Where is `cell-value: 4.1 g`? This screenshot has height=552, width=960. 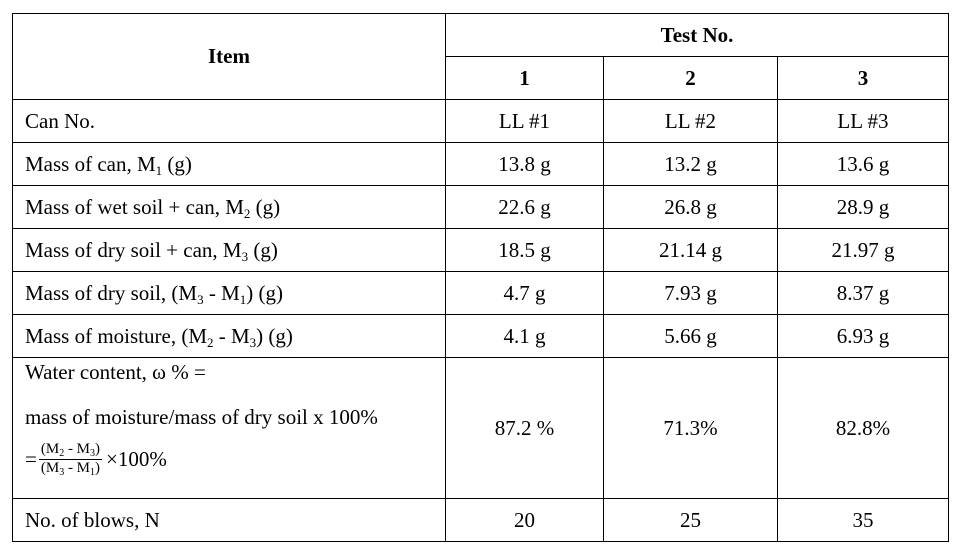 cell-value: 4.1 g is located at coordinates (524, 336).